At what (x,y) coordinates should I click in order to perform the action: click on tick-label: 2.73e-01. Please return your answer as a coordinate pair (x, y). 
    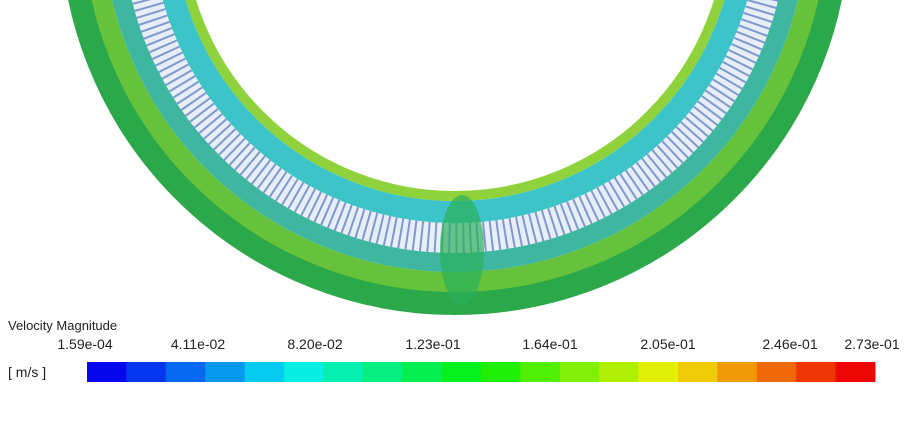
    Looking at the image, I should click on (871, 344).